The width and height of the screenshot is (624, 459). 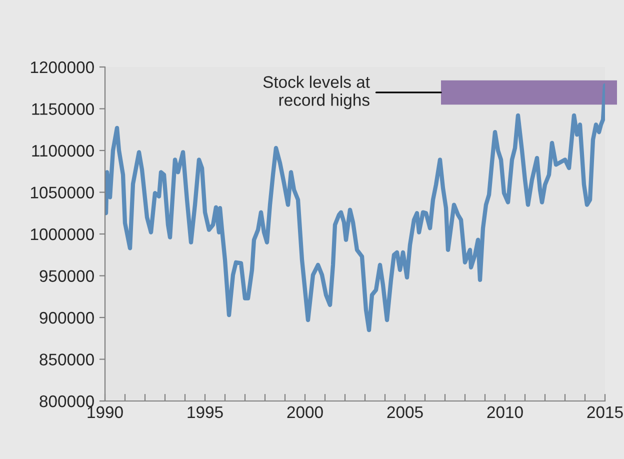 What do you see at coordinates (62, 234) in the screenshot?
I see `y-tick-label: 1000000` at bounding box center [62, 234].